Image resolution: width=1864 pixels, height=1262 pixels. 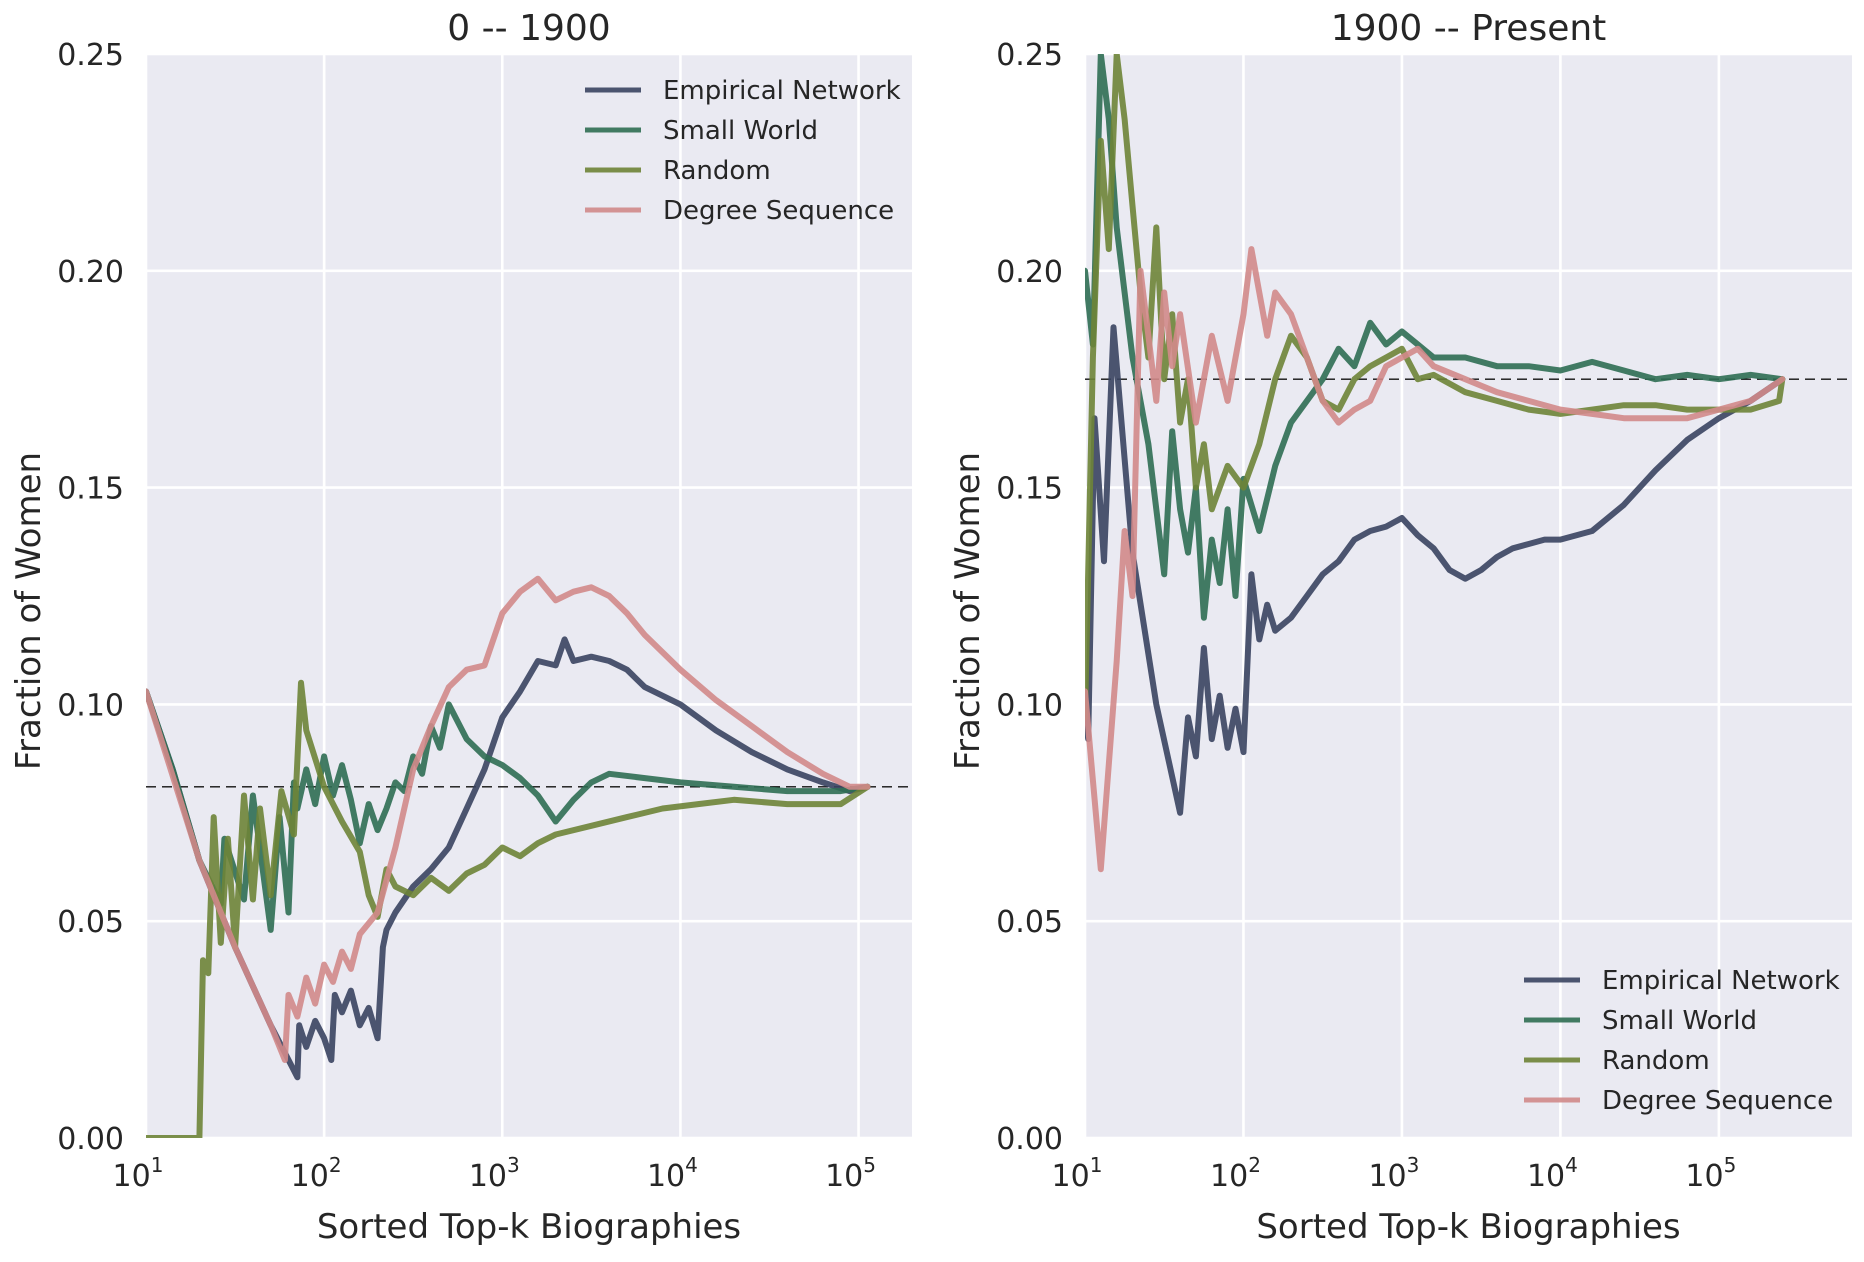 I want to click on chart-title: 0 -- 1900, so click(x=528, y=28).